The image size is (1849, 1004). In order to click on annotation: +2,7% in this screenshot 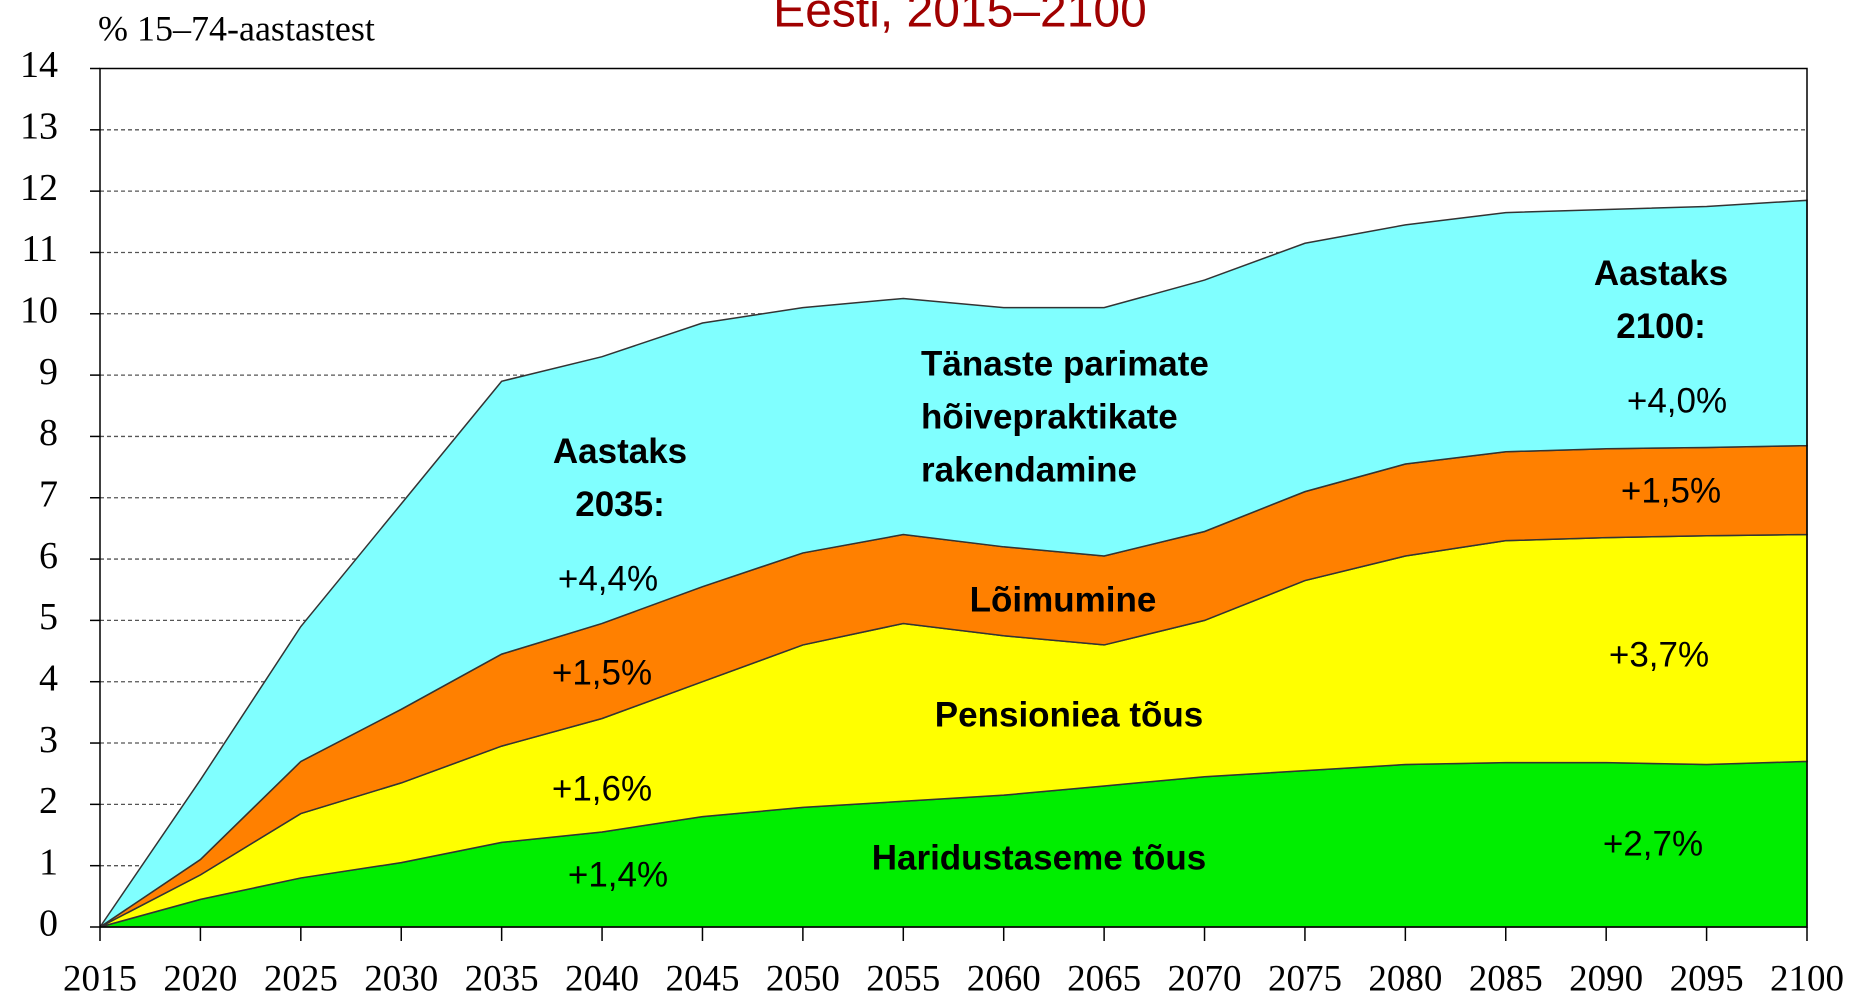, I will do `click(1653, 844)`.